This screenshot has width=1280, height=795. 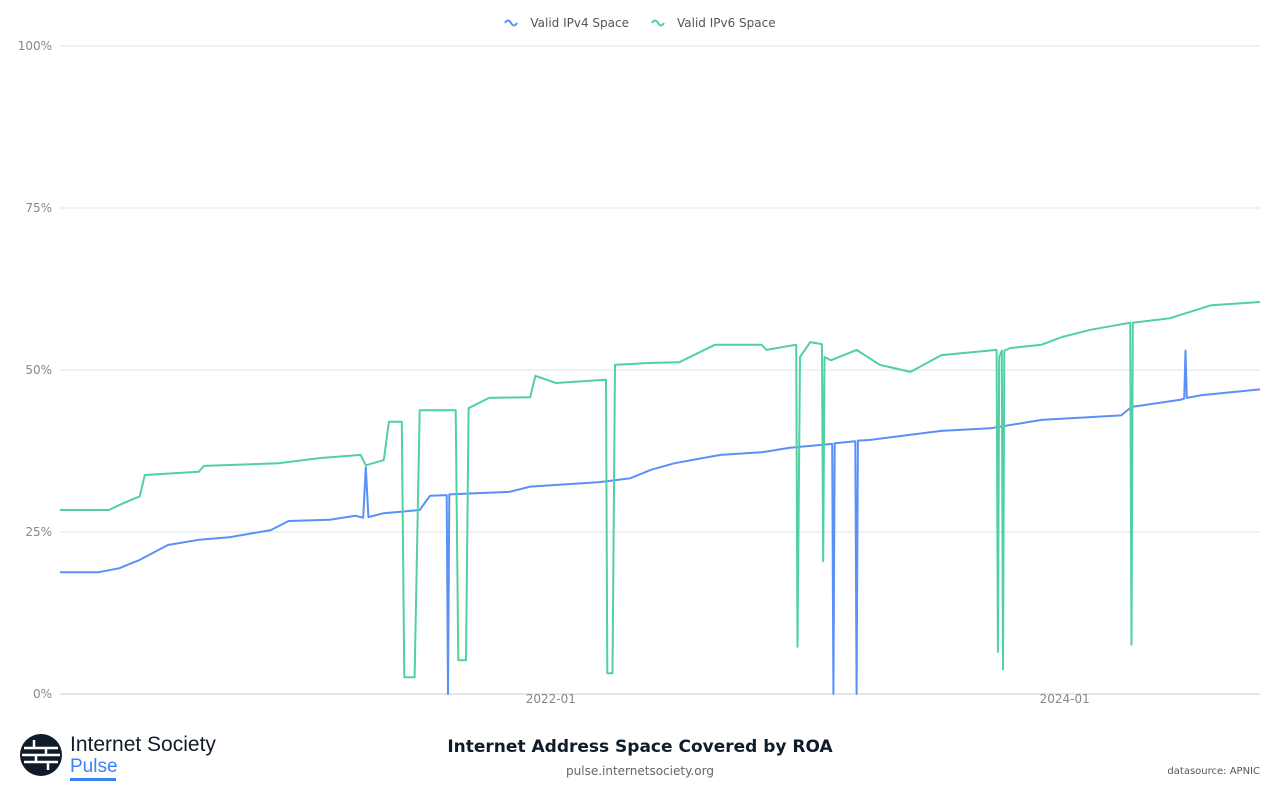 I want to click on legend: Valid IPv4 Space Valid IPv6 Space, so click(x=640, y=23).